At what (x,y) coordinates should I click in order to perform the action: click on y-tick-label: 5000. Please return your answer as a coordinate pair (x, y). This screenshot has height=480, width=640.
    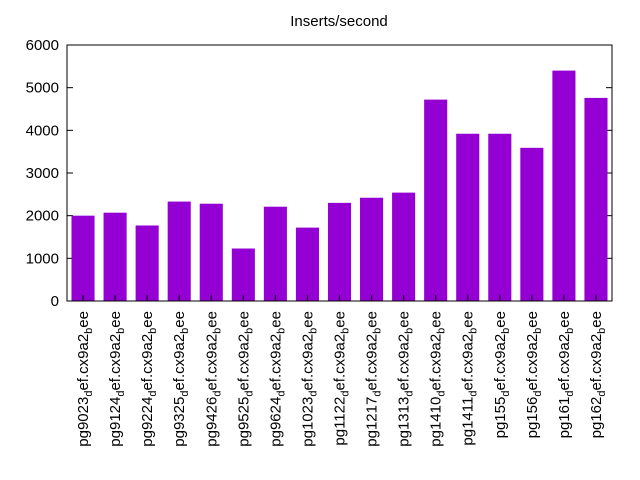
    Looking at the image, I should click on (42, 88).